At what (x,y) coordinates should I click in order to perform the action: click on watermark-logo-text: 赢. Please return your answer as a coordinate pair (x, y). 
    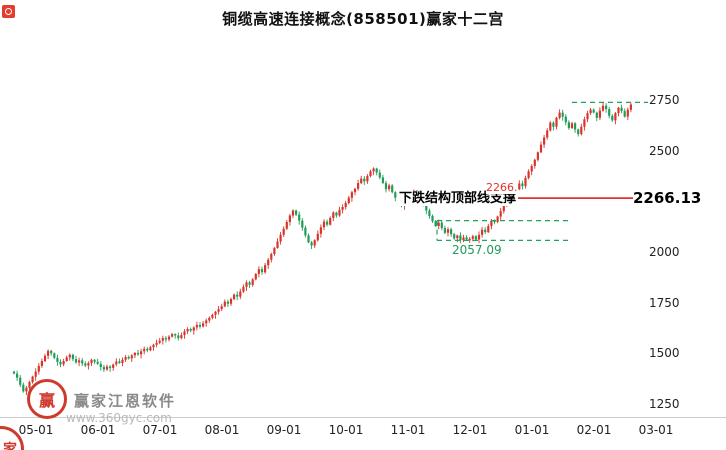
    Looking at the image, I should click on (46, 400).